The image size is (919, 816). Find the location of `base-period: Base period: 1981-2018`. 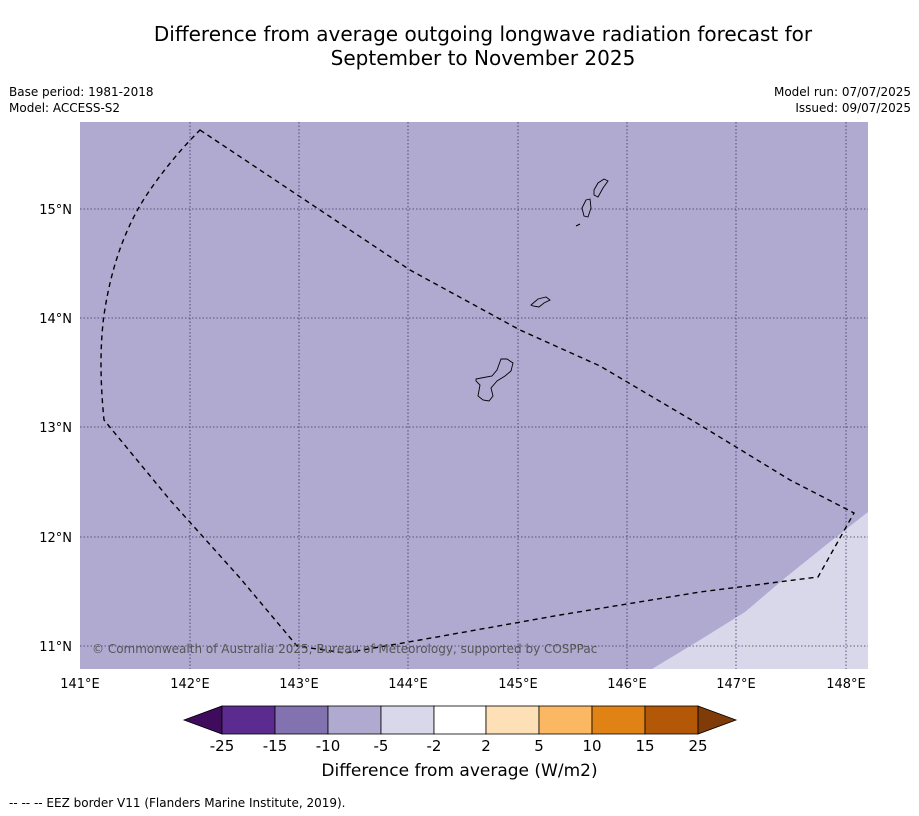

base-period: Base period: 1981-2018 is located at coordinates (81, 92).